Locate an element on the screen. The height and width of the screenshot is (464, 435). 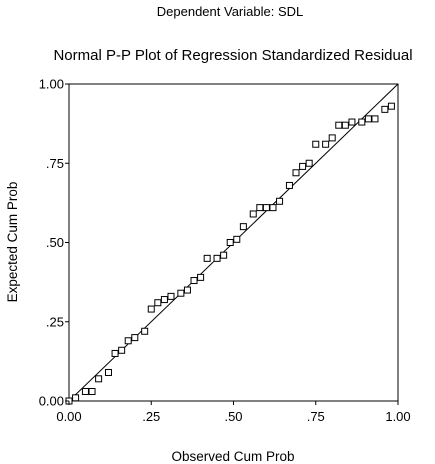
y-tick-label: .25 is located at coordinates (55, 321).